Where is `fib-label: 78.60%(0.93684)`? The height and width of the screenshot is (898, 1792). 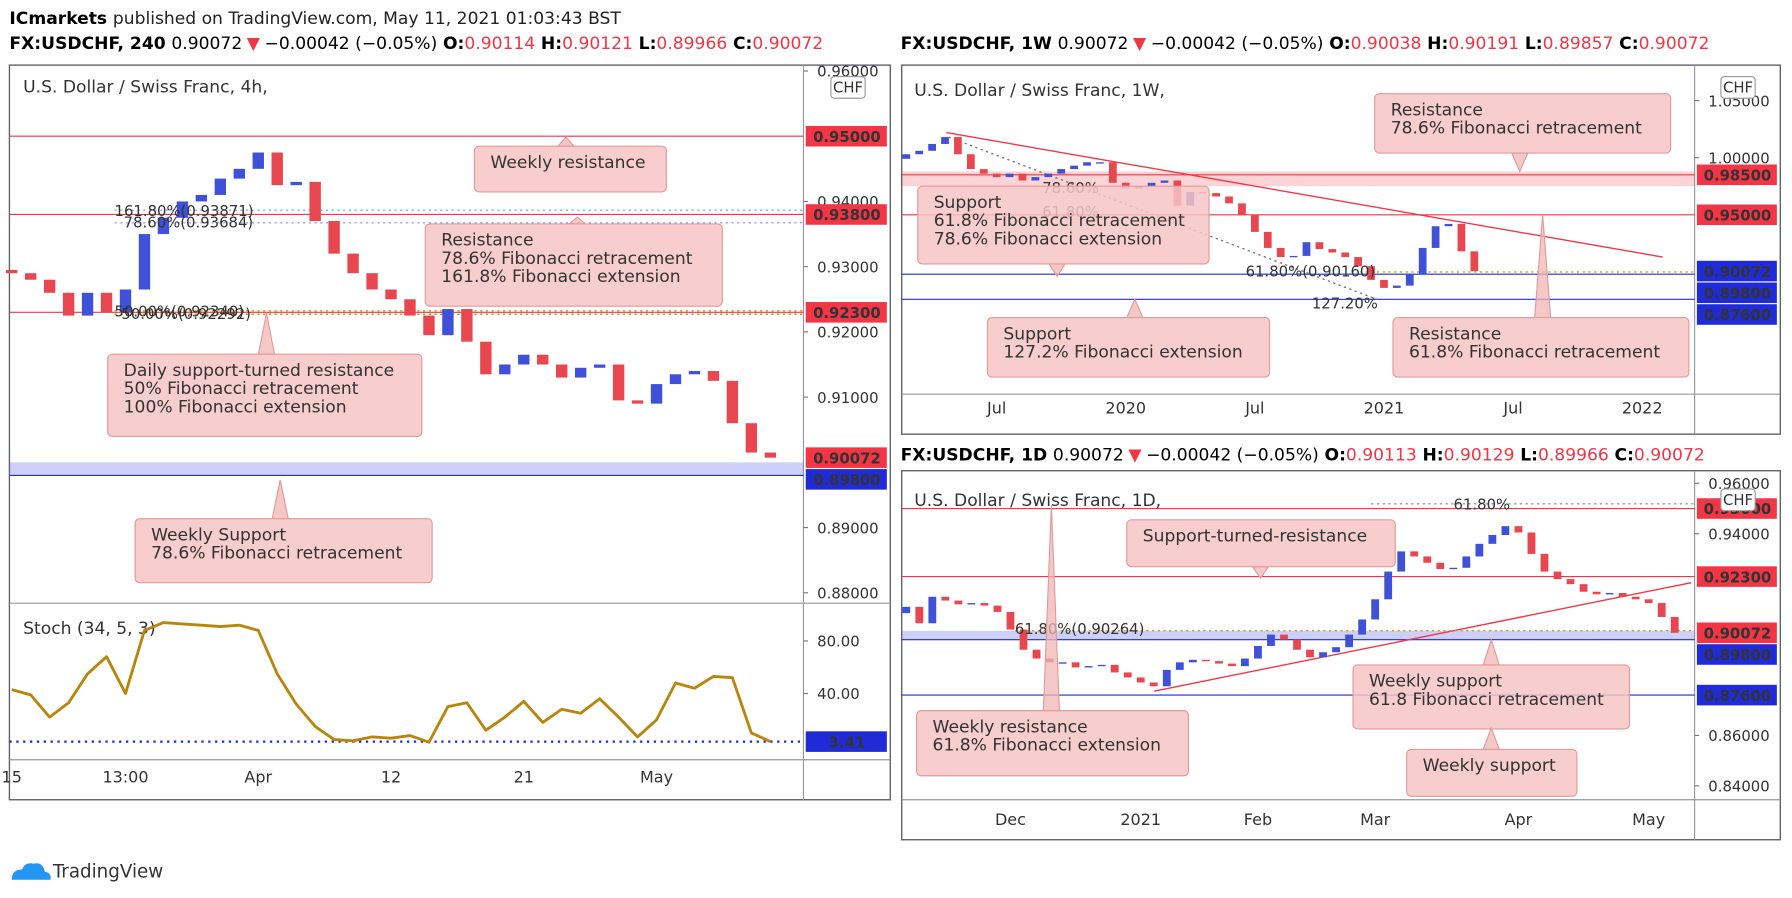 fib-label: 78.60%(0.93684) is located at coordinates (189, 222).